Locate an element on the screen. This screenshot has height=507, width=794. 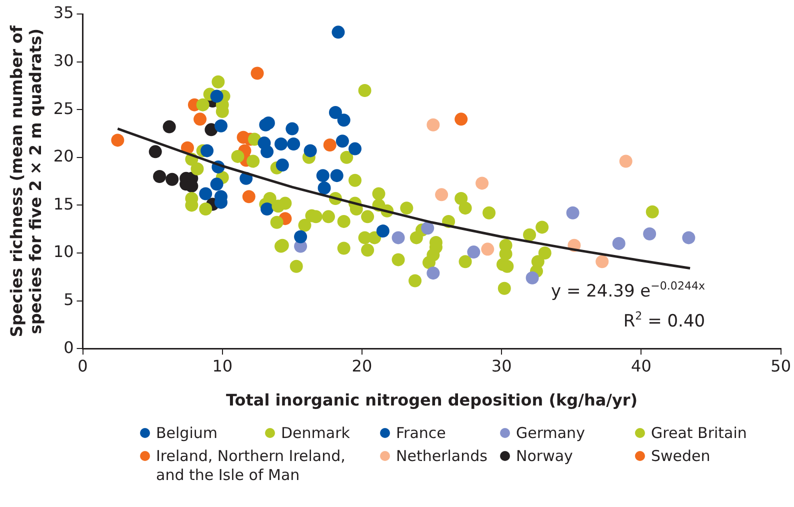
y-tick-label: 5 is located at coordinates (69, 299).